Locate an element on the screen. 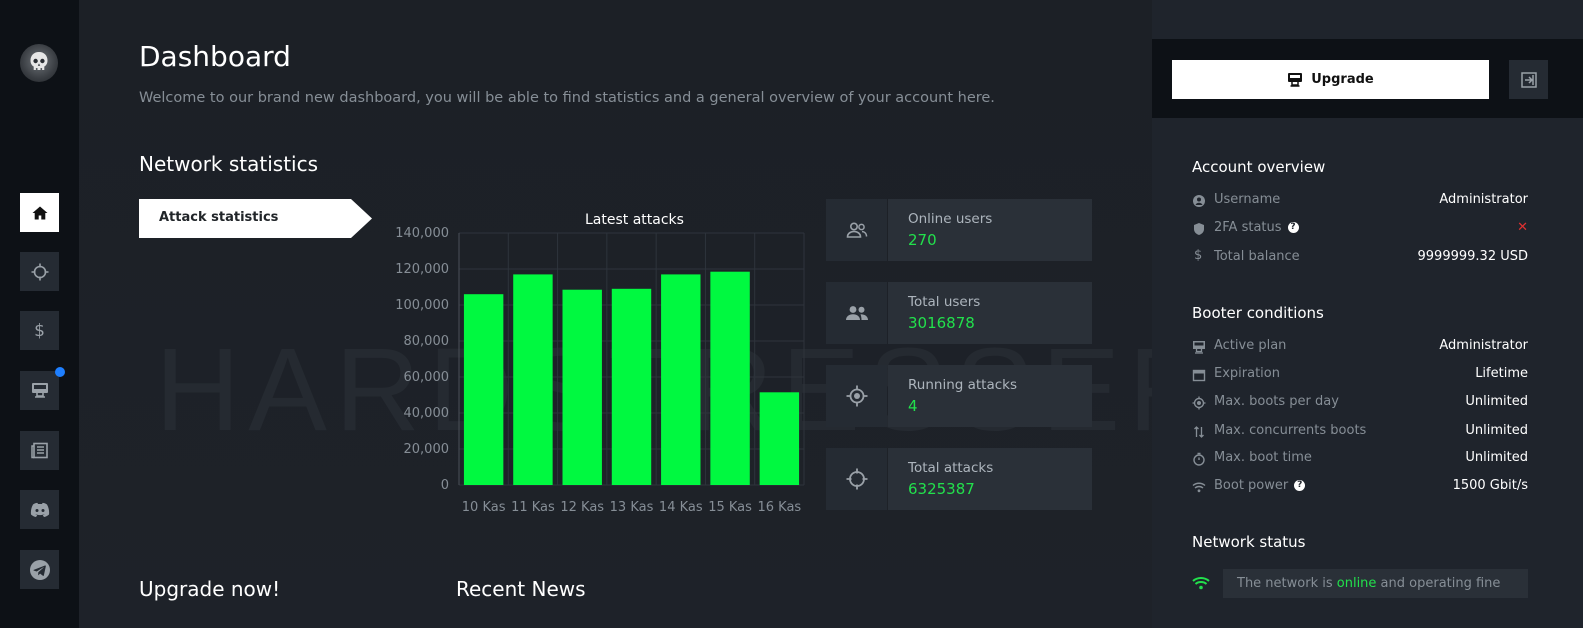  stat-label: Online users is located at coordinates (950, 219).